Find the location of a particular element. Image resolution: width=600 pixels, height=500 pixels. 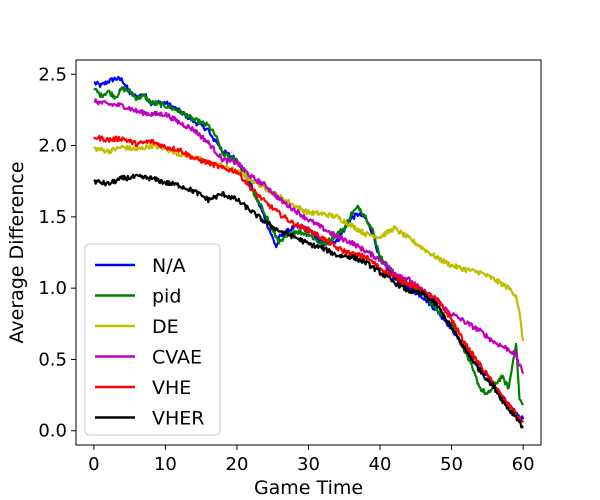

x-tick-label: 40 is located at coordinates (380, 464).